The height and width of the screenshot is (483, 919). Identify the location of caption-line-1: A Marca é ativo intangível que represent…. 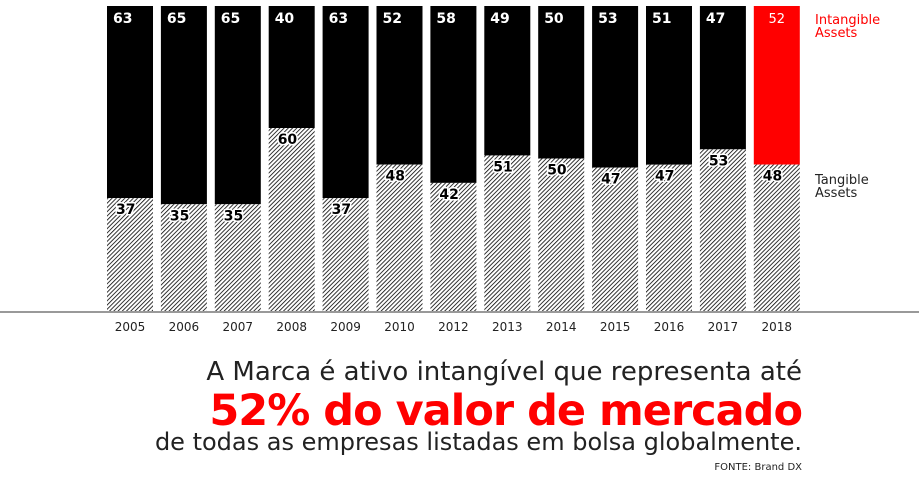
(504, 372).